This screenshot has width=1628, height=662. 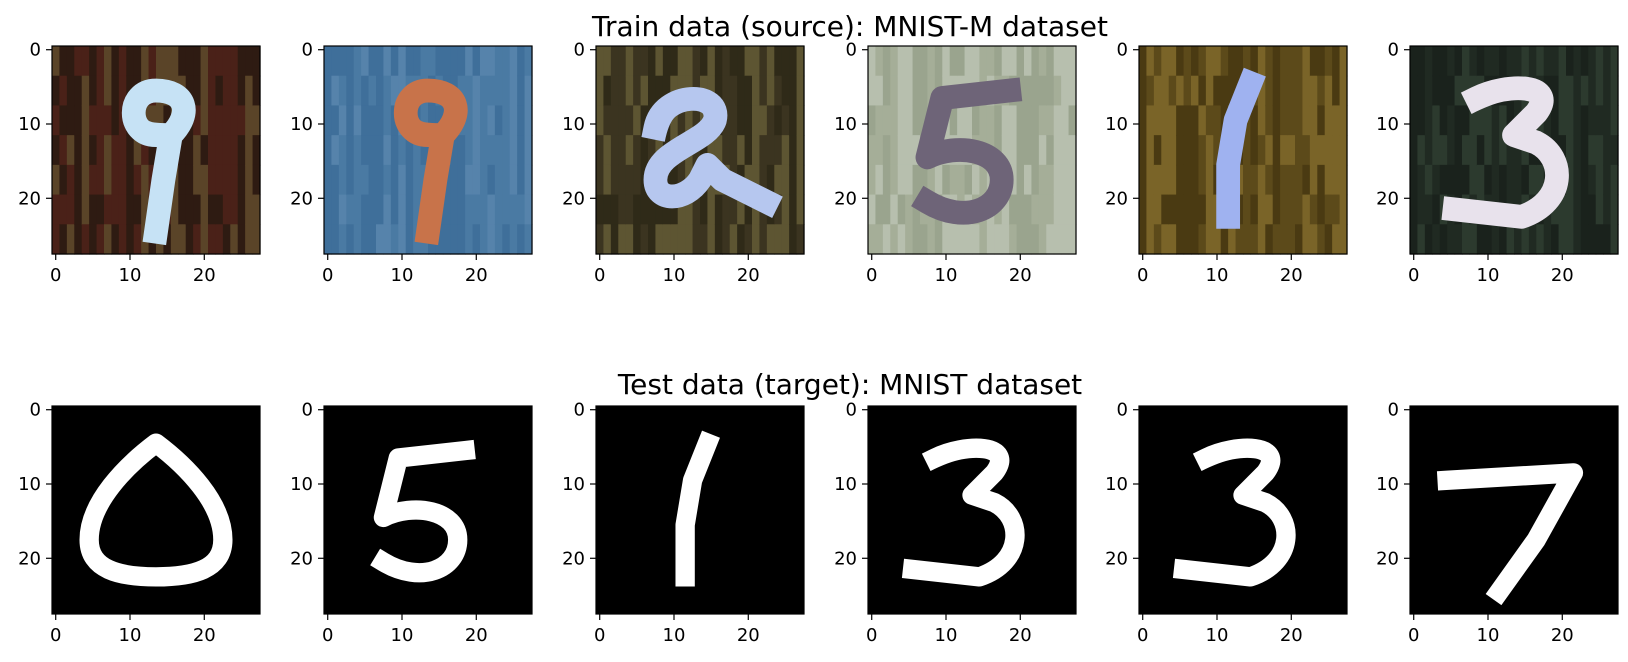 I want to click on target-row-title: Test data (target): MNIST dataset, so click(x=849, y=384).